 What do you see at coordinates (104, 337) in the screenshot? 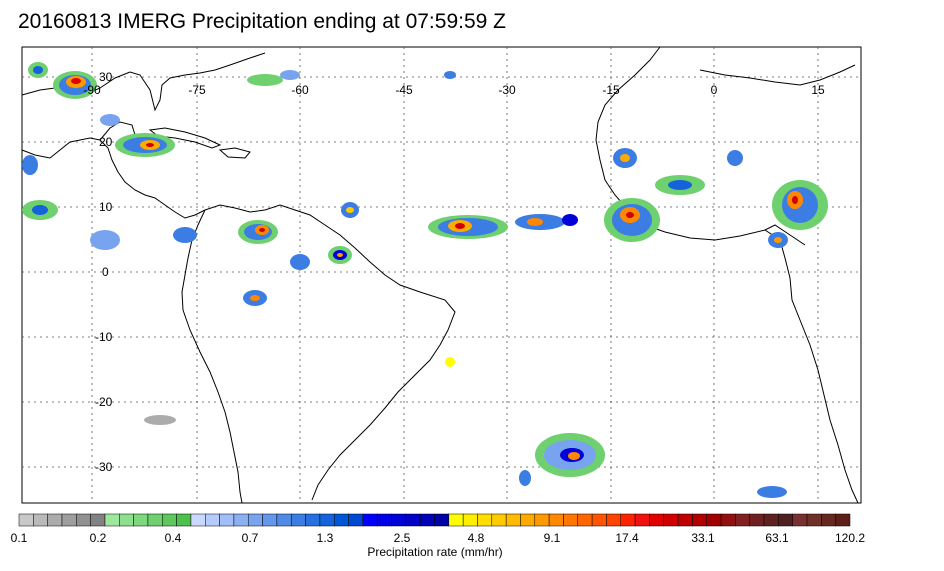
I see `lat-label: -10` at bounding box center [104, 337].